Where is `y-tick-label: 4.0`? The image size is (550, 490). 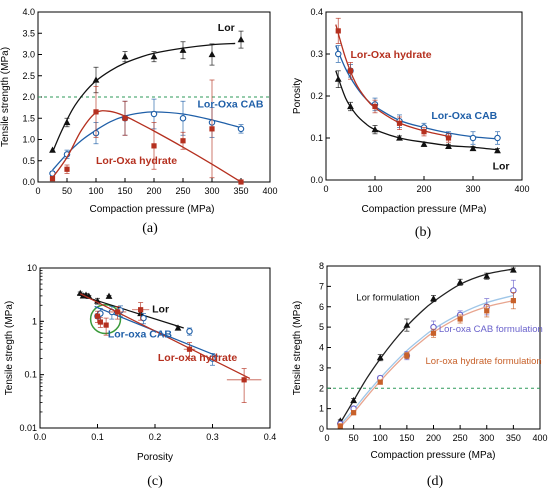
y-tick-label: 4.0 is located at coordinates (28, 12).